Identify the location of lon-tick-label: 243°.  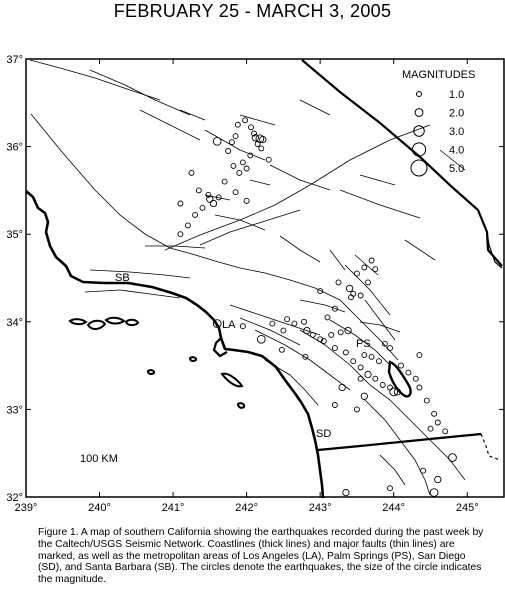
(320, 508).